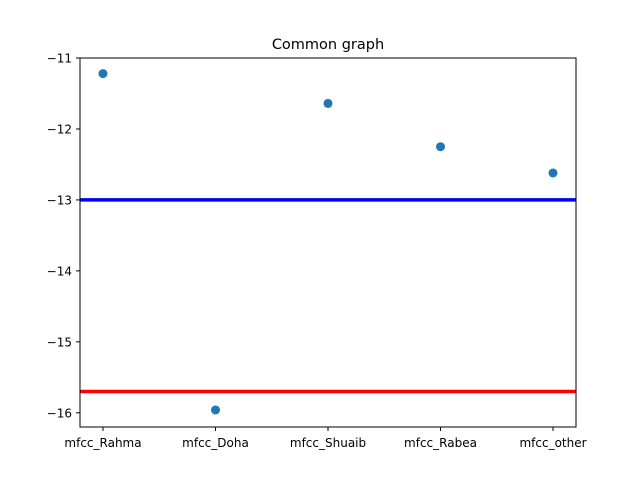 The height and width of the screenshot is (480, 640). I want to click on y-tick-label-0: −11, so click(59, 59).